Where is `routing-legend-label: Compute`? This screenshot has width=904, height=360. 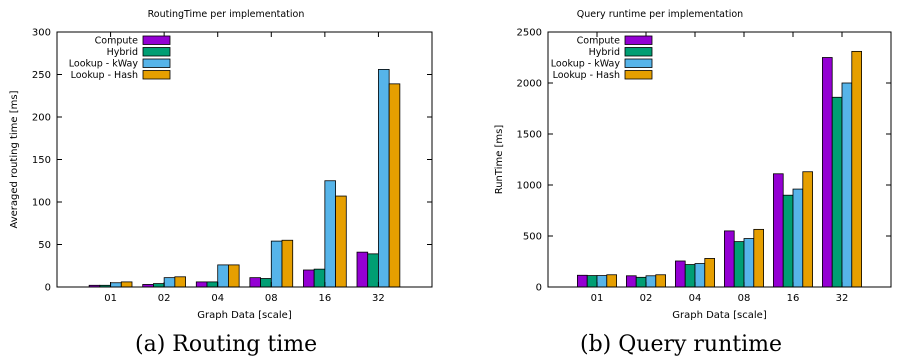 routing-legend-label: Compute is located at coordinates (116, 41).